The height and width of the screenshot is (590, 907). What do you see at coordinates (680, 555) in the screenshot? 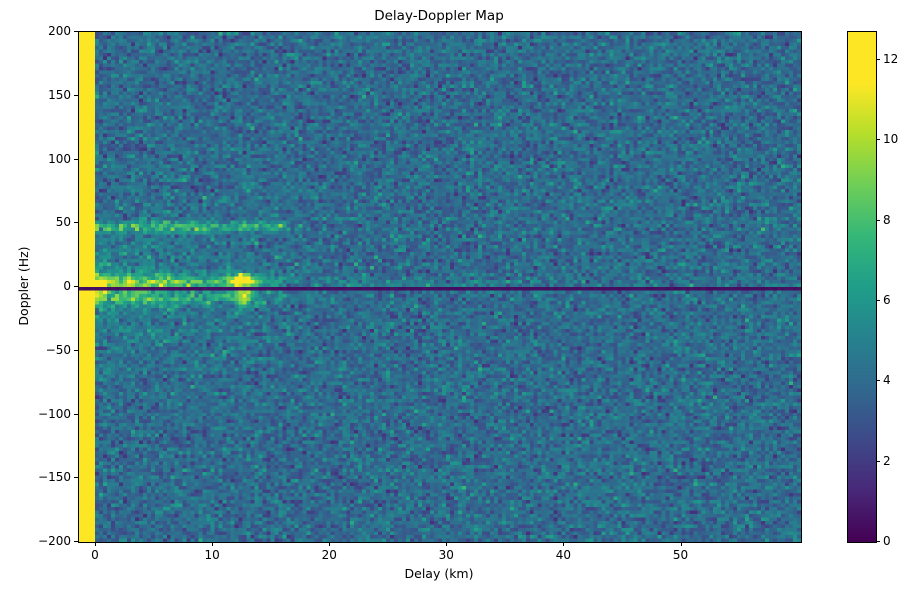
I see `x-tick-label: 50` at bounding box center [680, 555].